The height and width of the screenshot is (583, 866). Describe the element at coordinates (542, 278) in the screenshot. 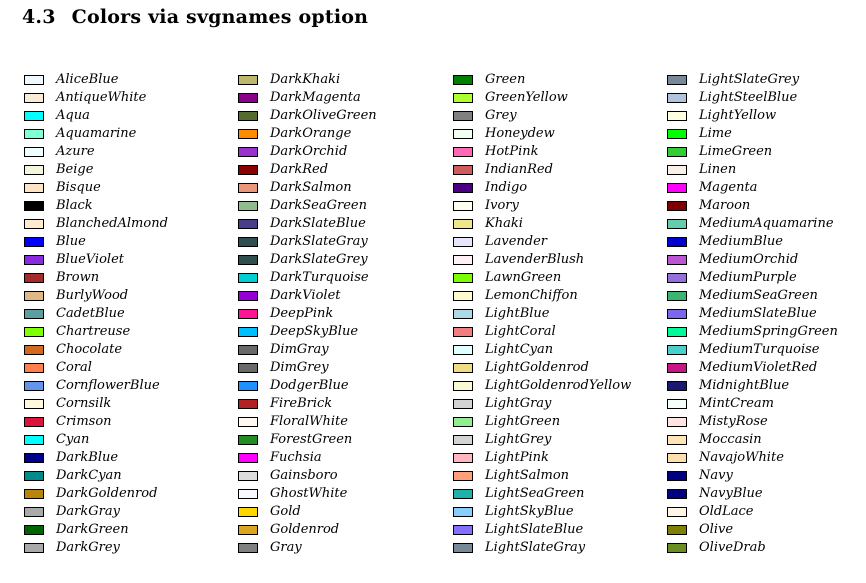

I see `color-entry: LawnGreen` at that location.